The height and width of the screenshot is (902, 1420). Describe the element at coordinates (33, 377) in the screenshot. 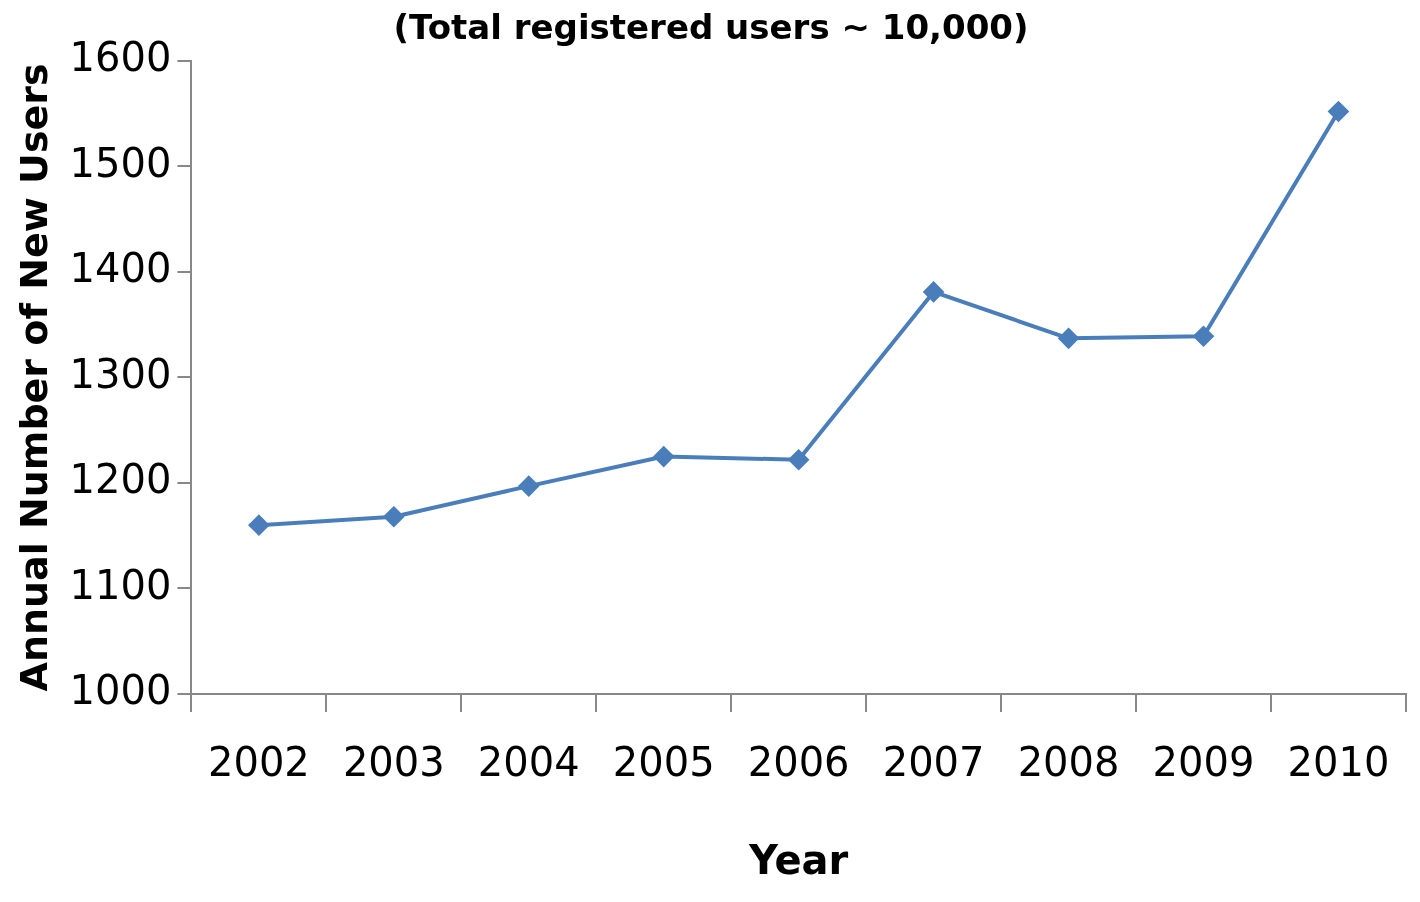

I see `y-axis-title: Annual Number of New Users` at that location.